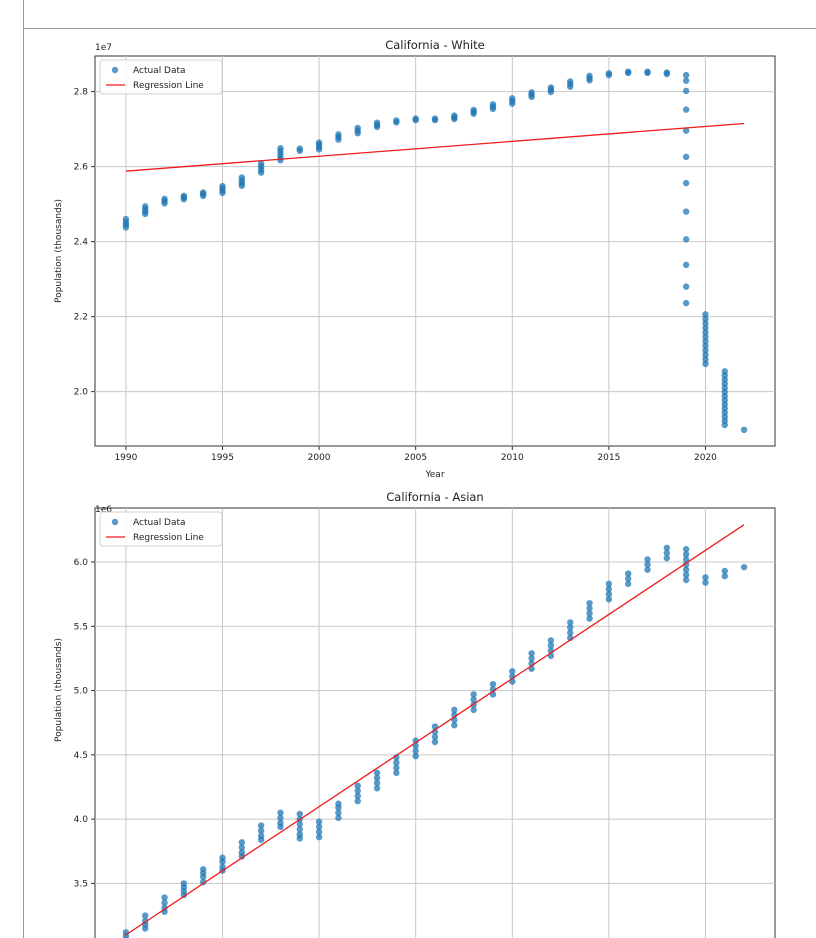 The height and width of the screenshot is (938, 816). Describe the element at coordinates (81, 756) in the screenshot. I see `chart-asian-ytick-label: 4.5` at that location.